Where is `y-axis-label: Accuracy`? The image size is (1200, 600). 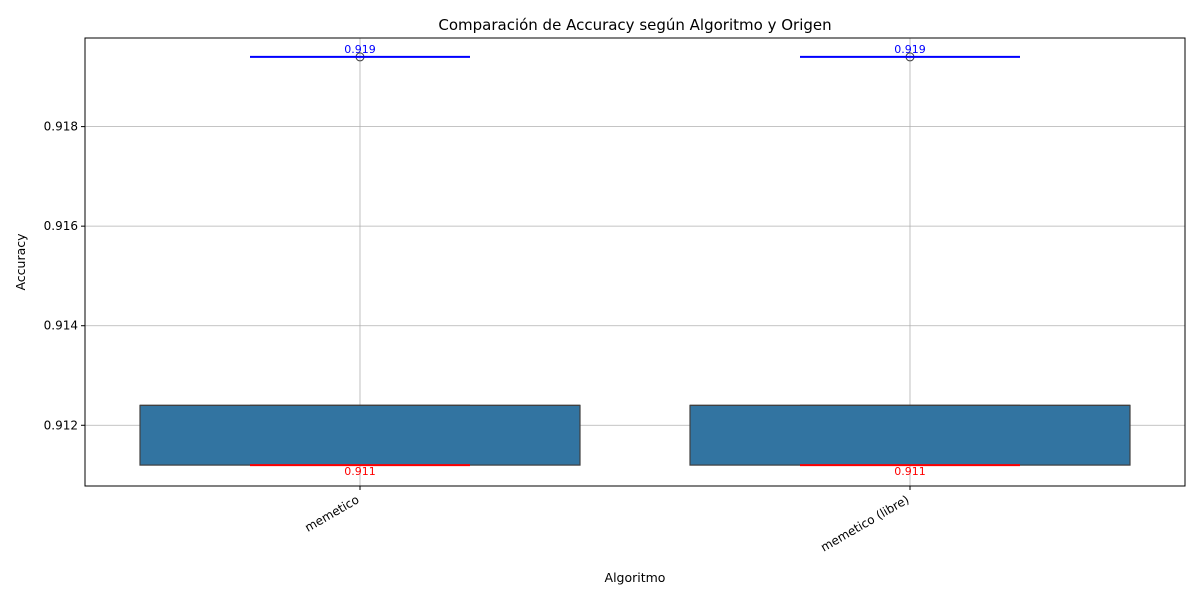
y-axis-label: Accuracy is located at coordinates (20, 262).